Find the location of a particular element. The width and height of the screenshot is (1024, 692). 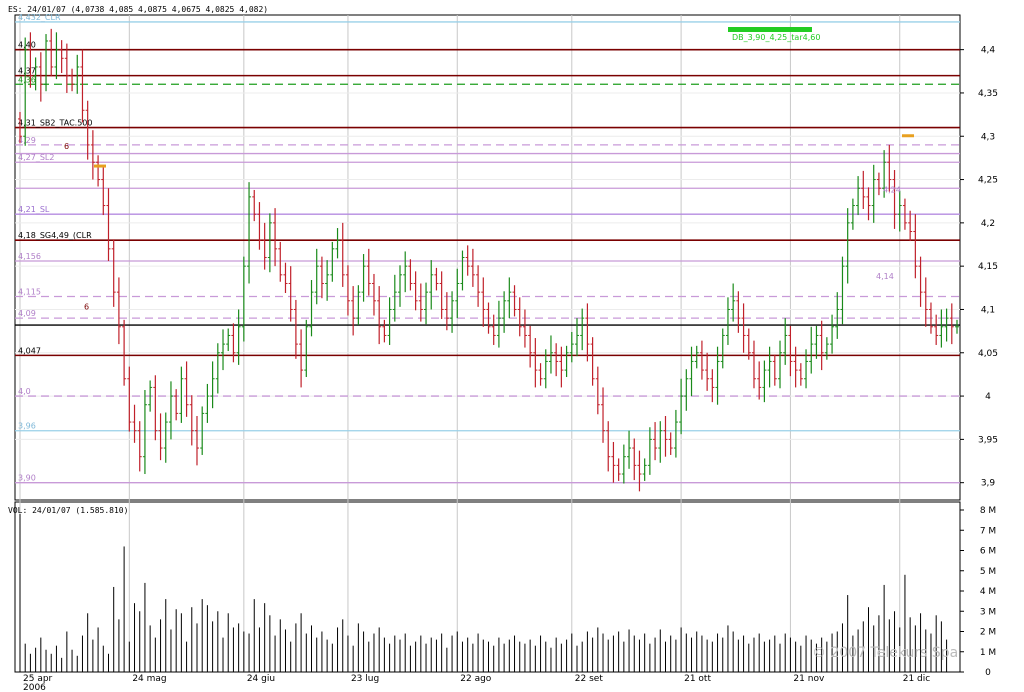

level-label: 4,31_SB2_TAC.500 is located at coordinates (55, 123).